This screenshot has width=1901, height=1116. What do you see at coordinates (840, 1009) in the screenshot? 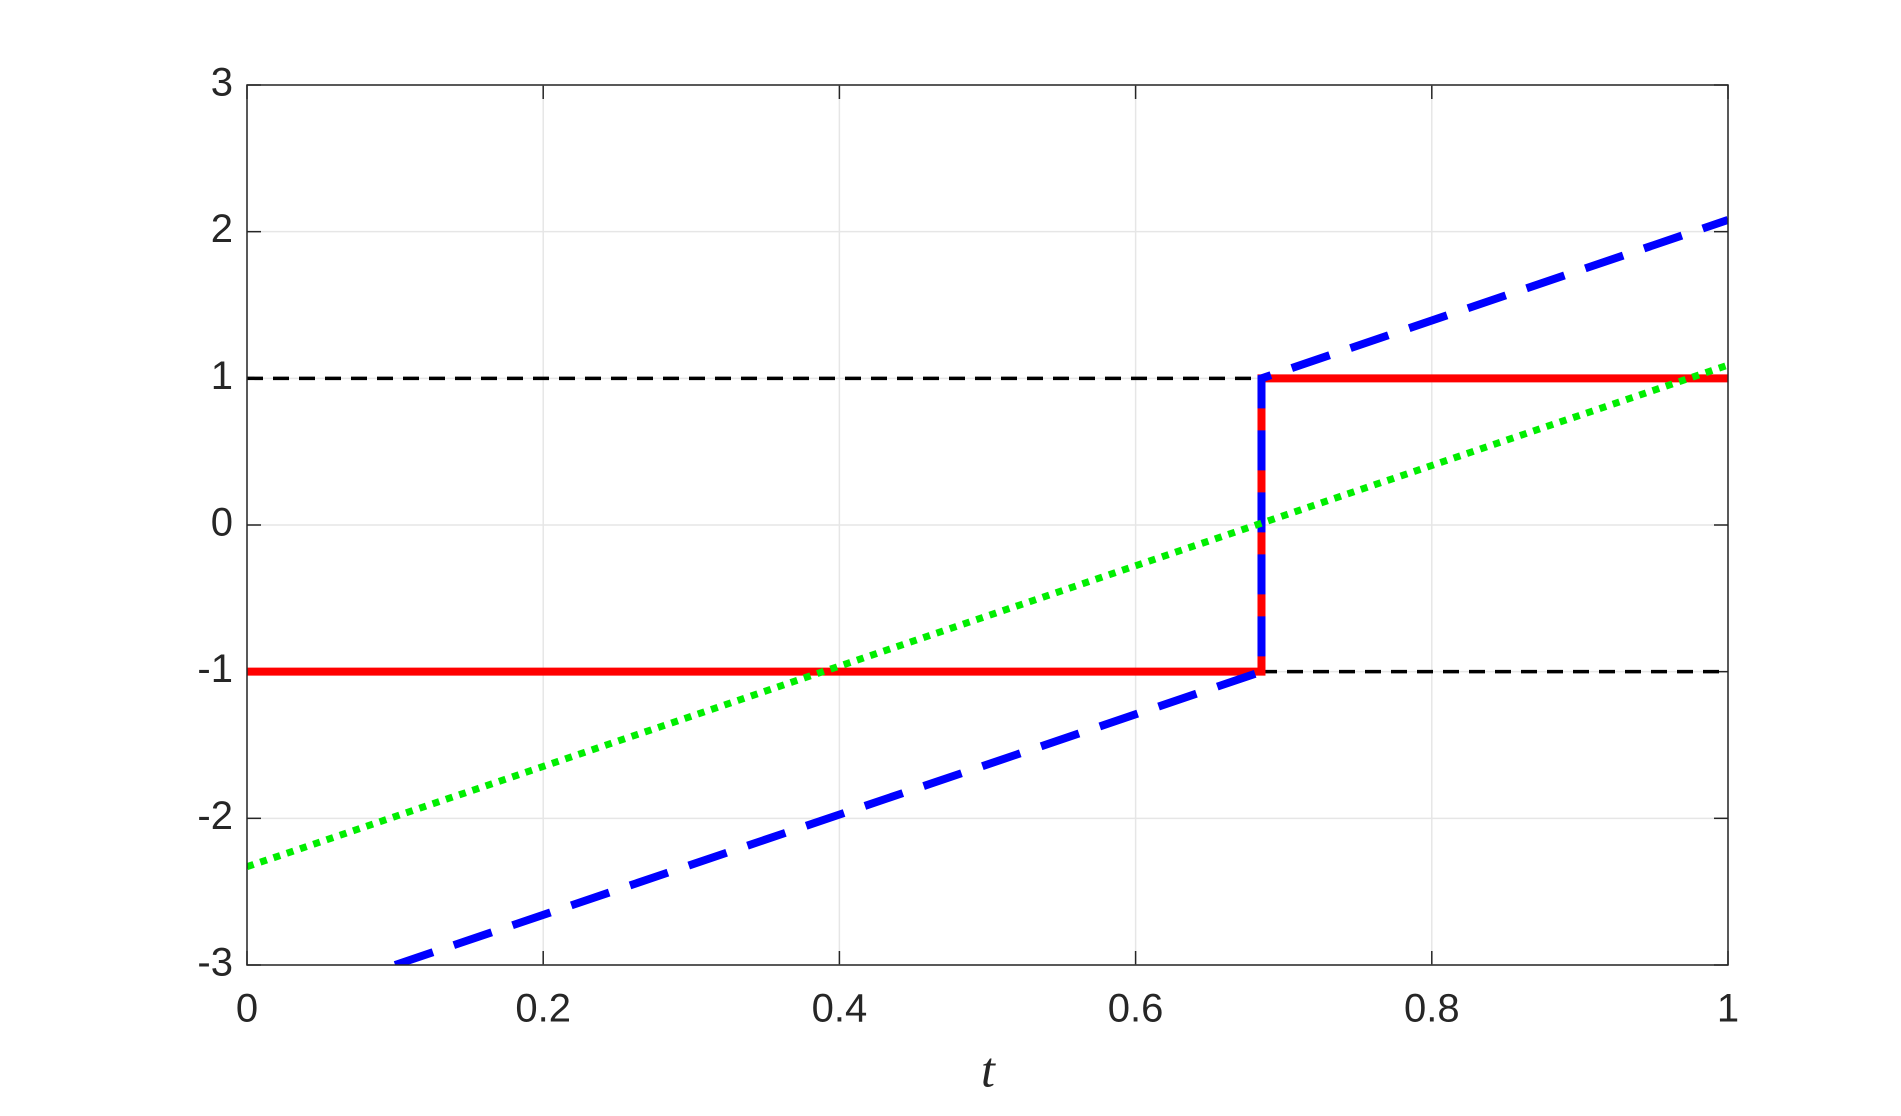
I see `x-tick-label: 0.4` at bounding box center [840, 1009].